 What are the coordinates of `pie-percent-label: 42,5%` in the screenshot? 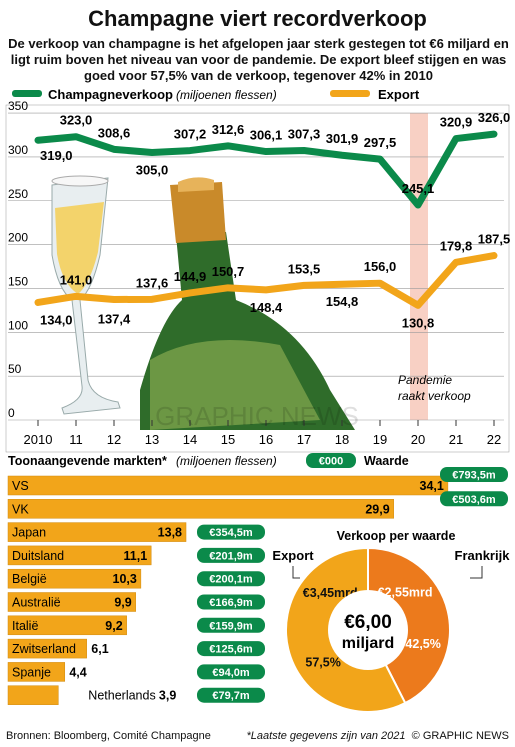 It's located at (422, 644).